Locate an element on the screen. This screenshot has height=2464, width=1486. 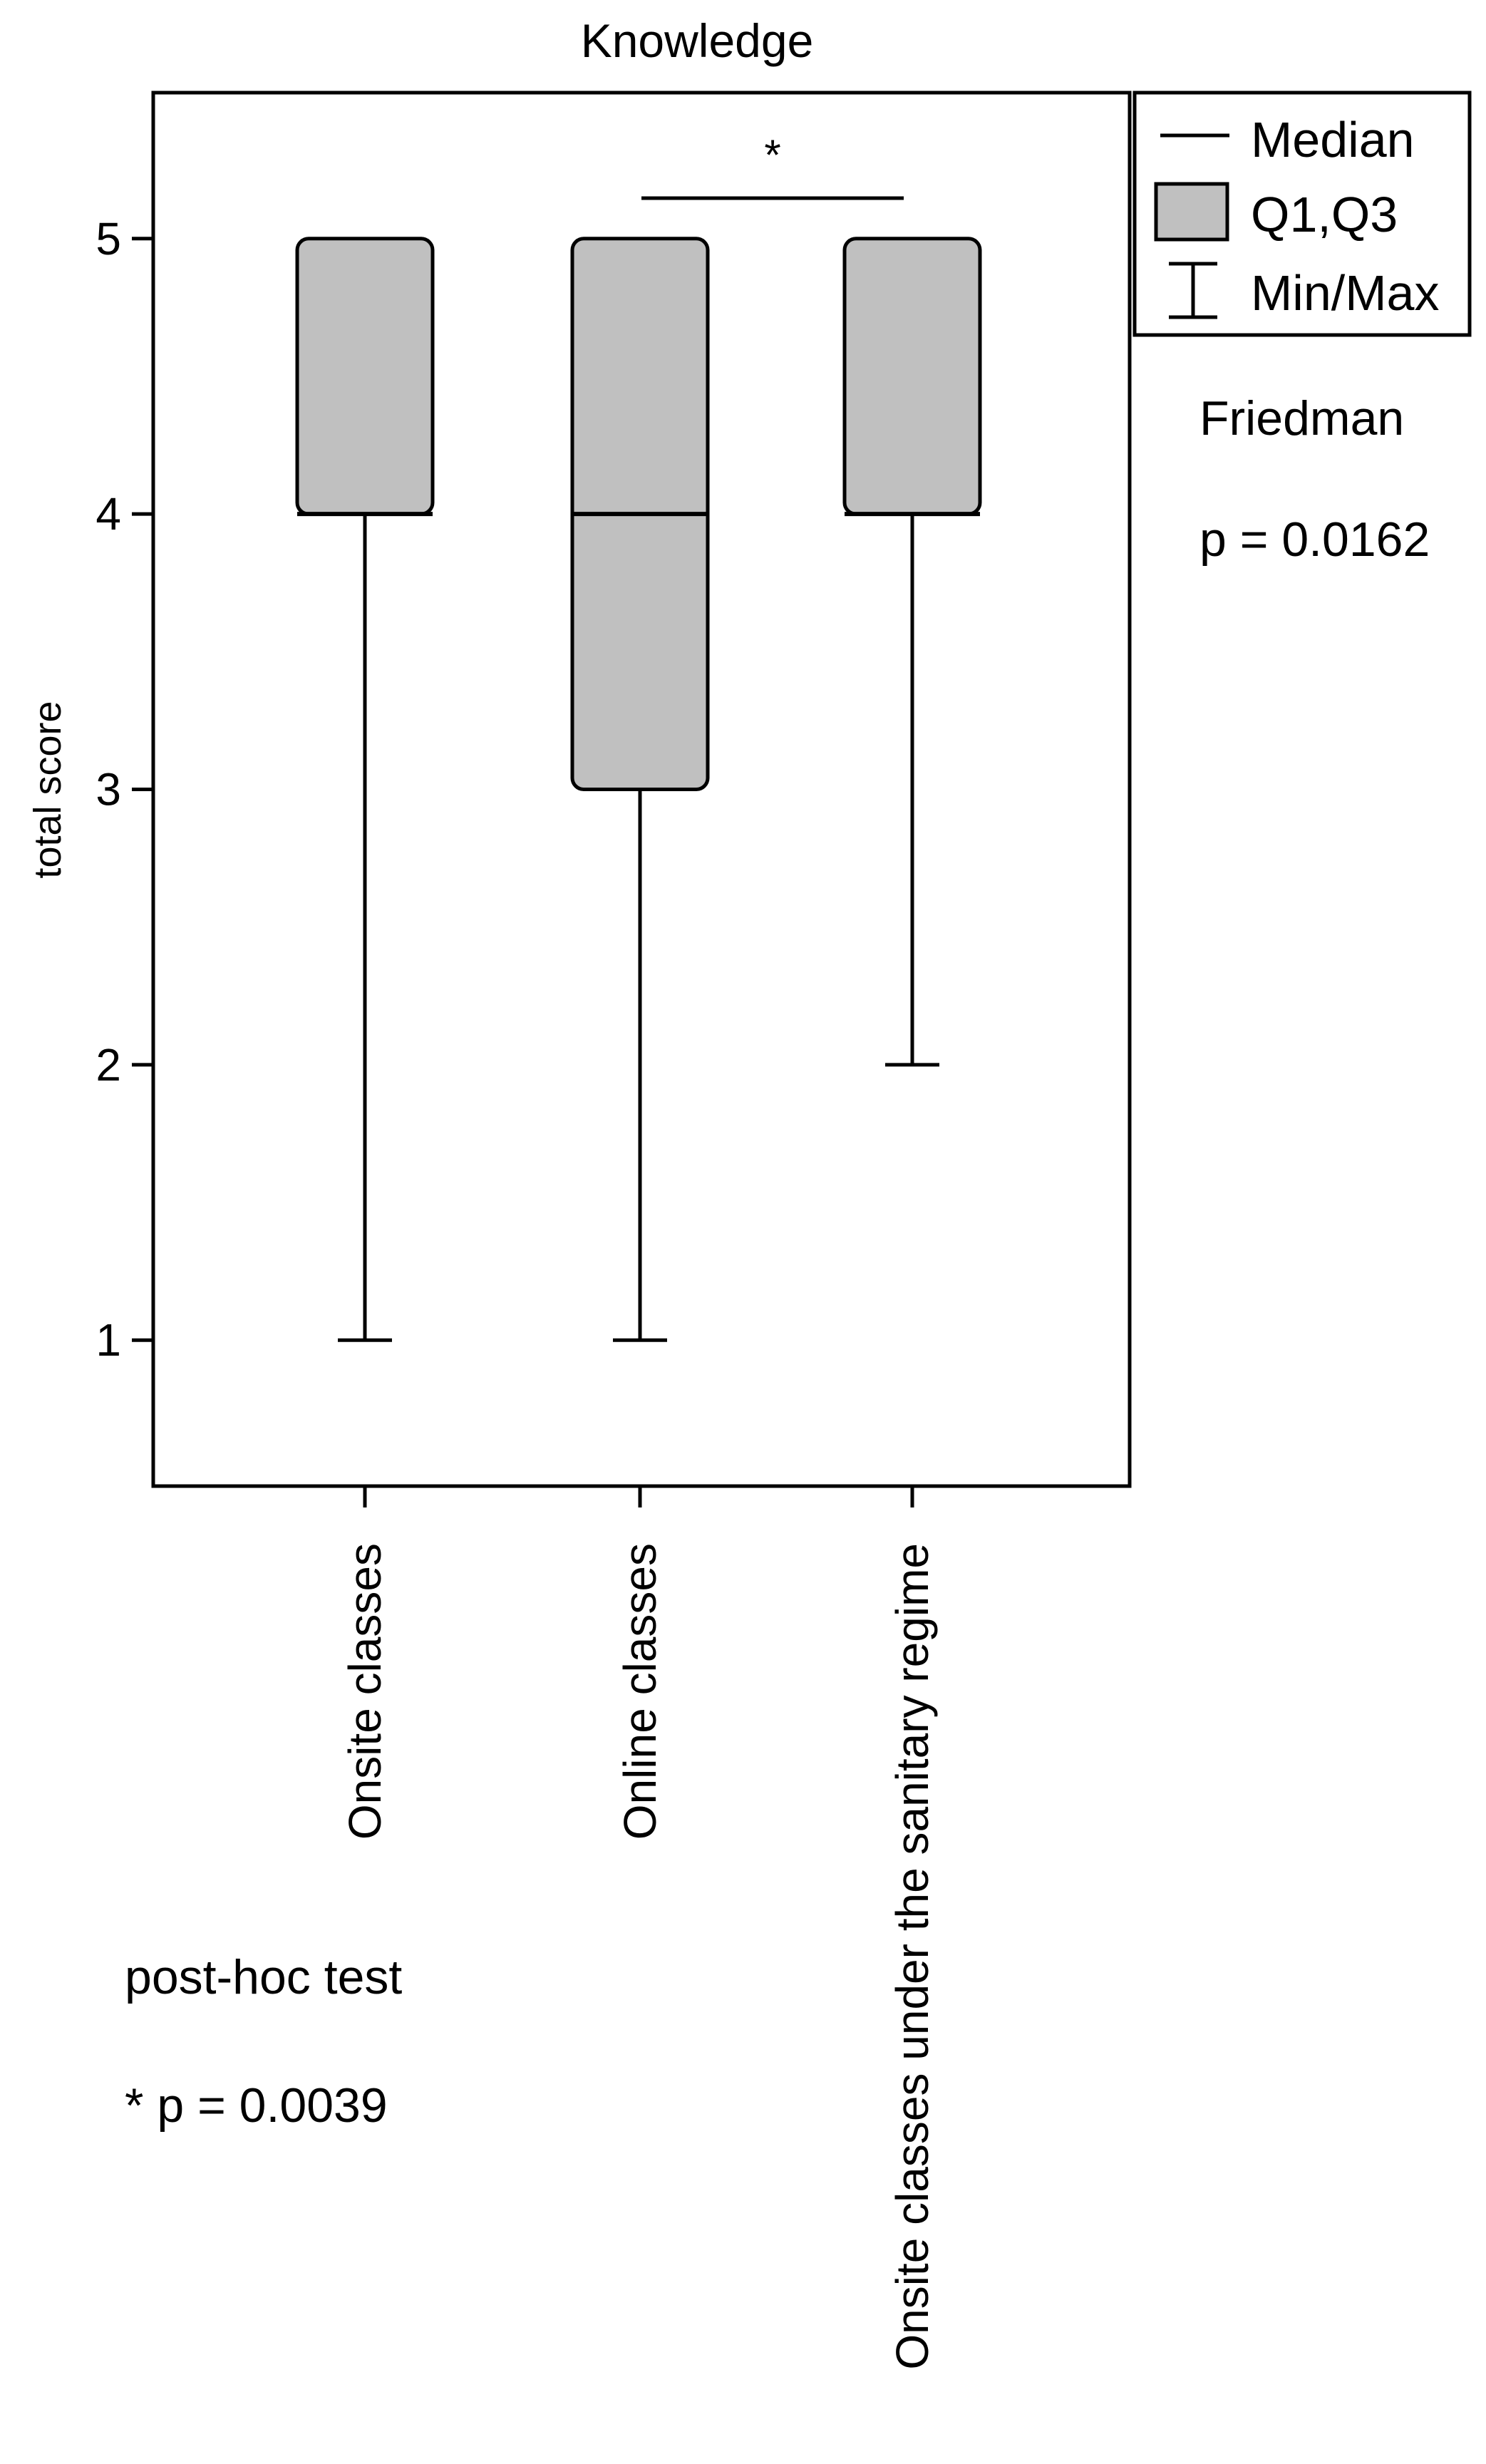
x-tick-label: Onsite classes under the sanitary regime is located at coordinates (913, 1956).